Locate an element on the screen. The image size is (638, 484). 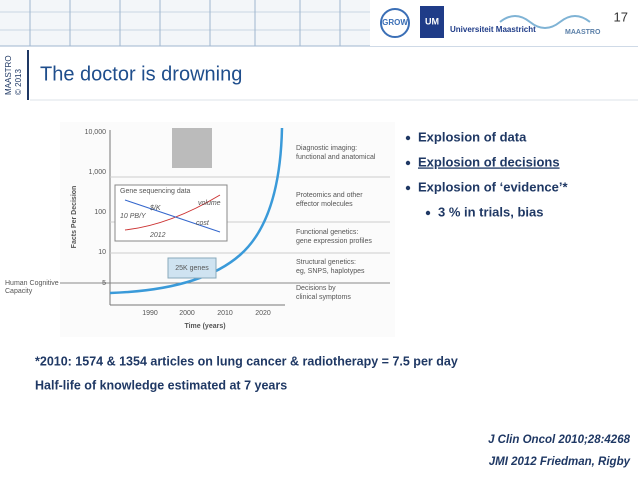
x-tick-label: 2000 is located at coordinates (187, 313).